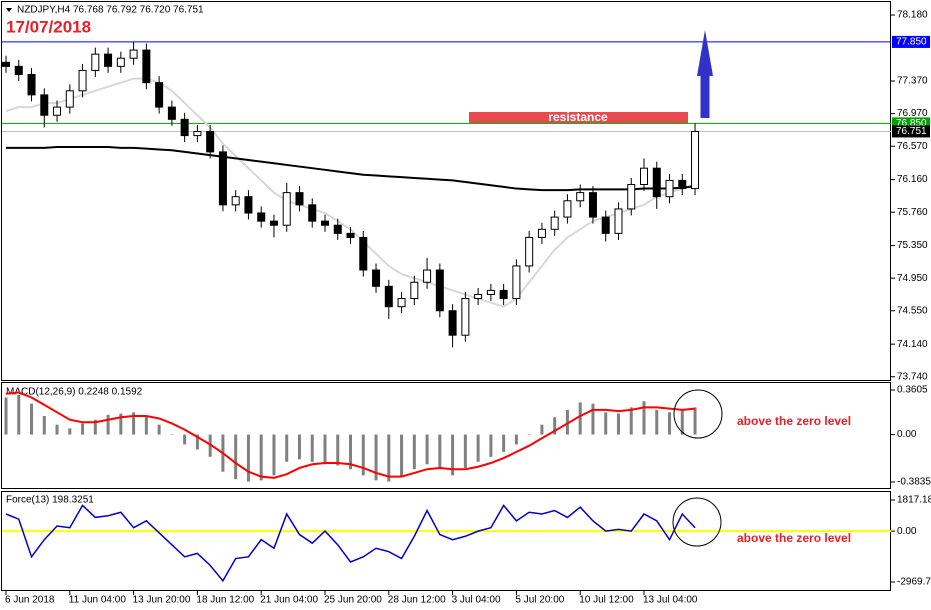  I want to click on x-tick-label: 18 Jun 12:00, so click(225, 600).